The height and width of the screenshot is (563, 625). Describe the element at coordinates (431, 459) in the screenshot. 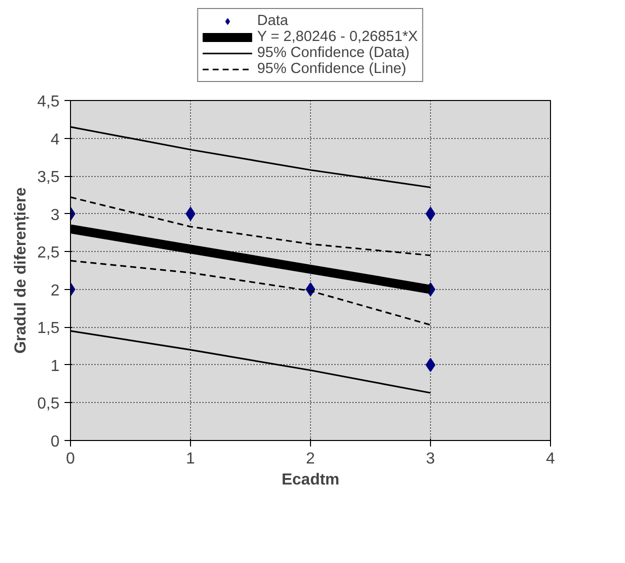

I see `x-tick-label: 3` at that location.